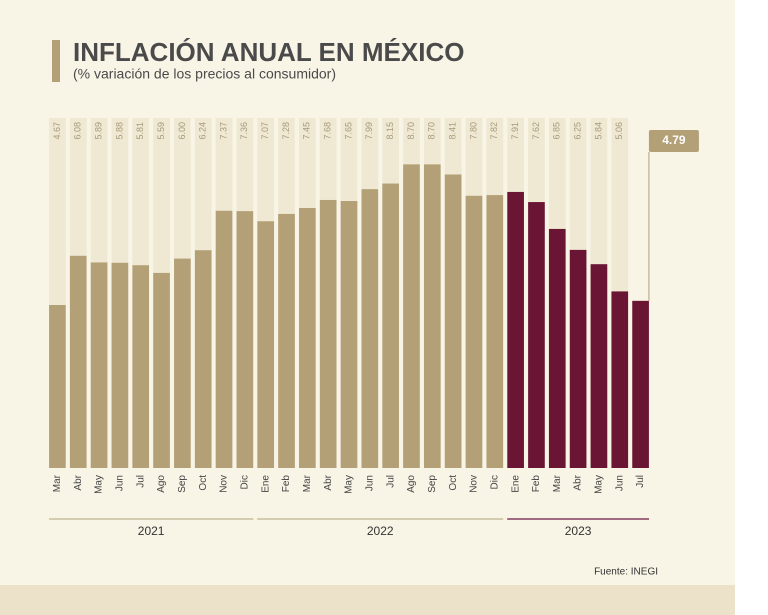  I want to click on value-label: 7.91, so click(515, 131).